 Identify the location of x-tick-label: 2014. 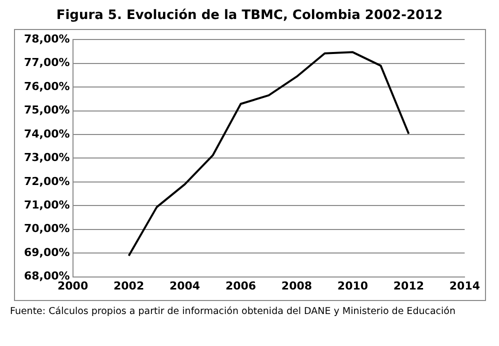
(464, 285).